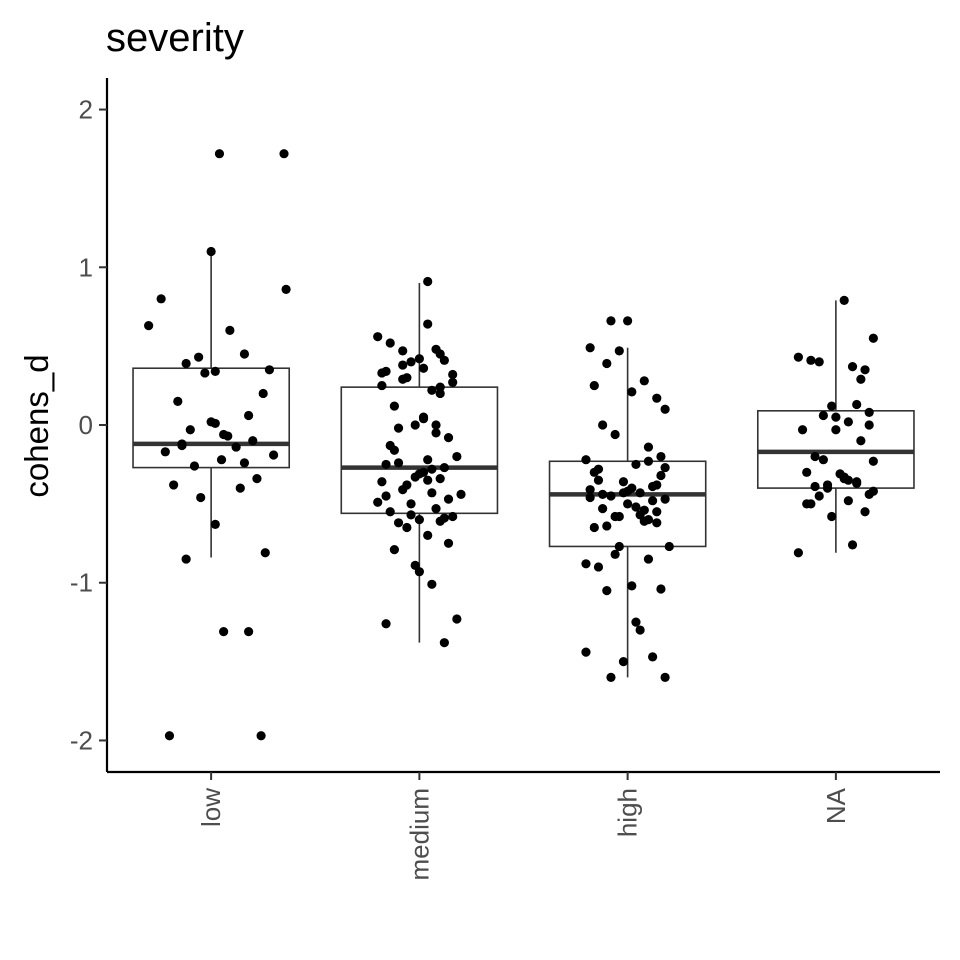 This screenshot has height=960, width=960. Describe the element at coordinates (86, 425) in the screenshot. I see `y-tick-label: 0` at that location.